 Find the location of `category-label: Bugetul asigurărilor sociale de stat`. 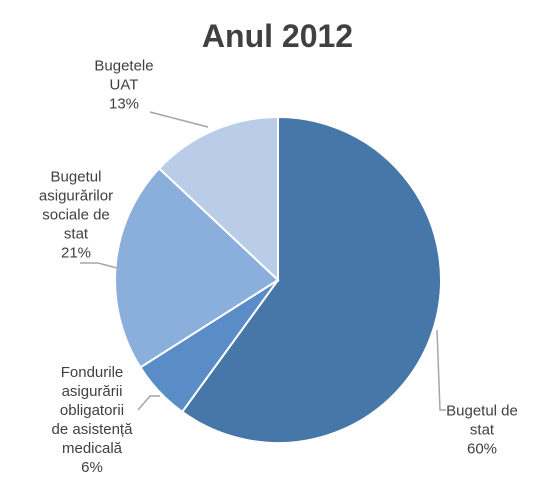

category-label: Bugetul asigurărilor sociale de stat is located at coordinates (76, 205).